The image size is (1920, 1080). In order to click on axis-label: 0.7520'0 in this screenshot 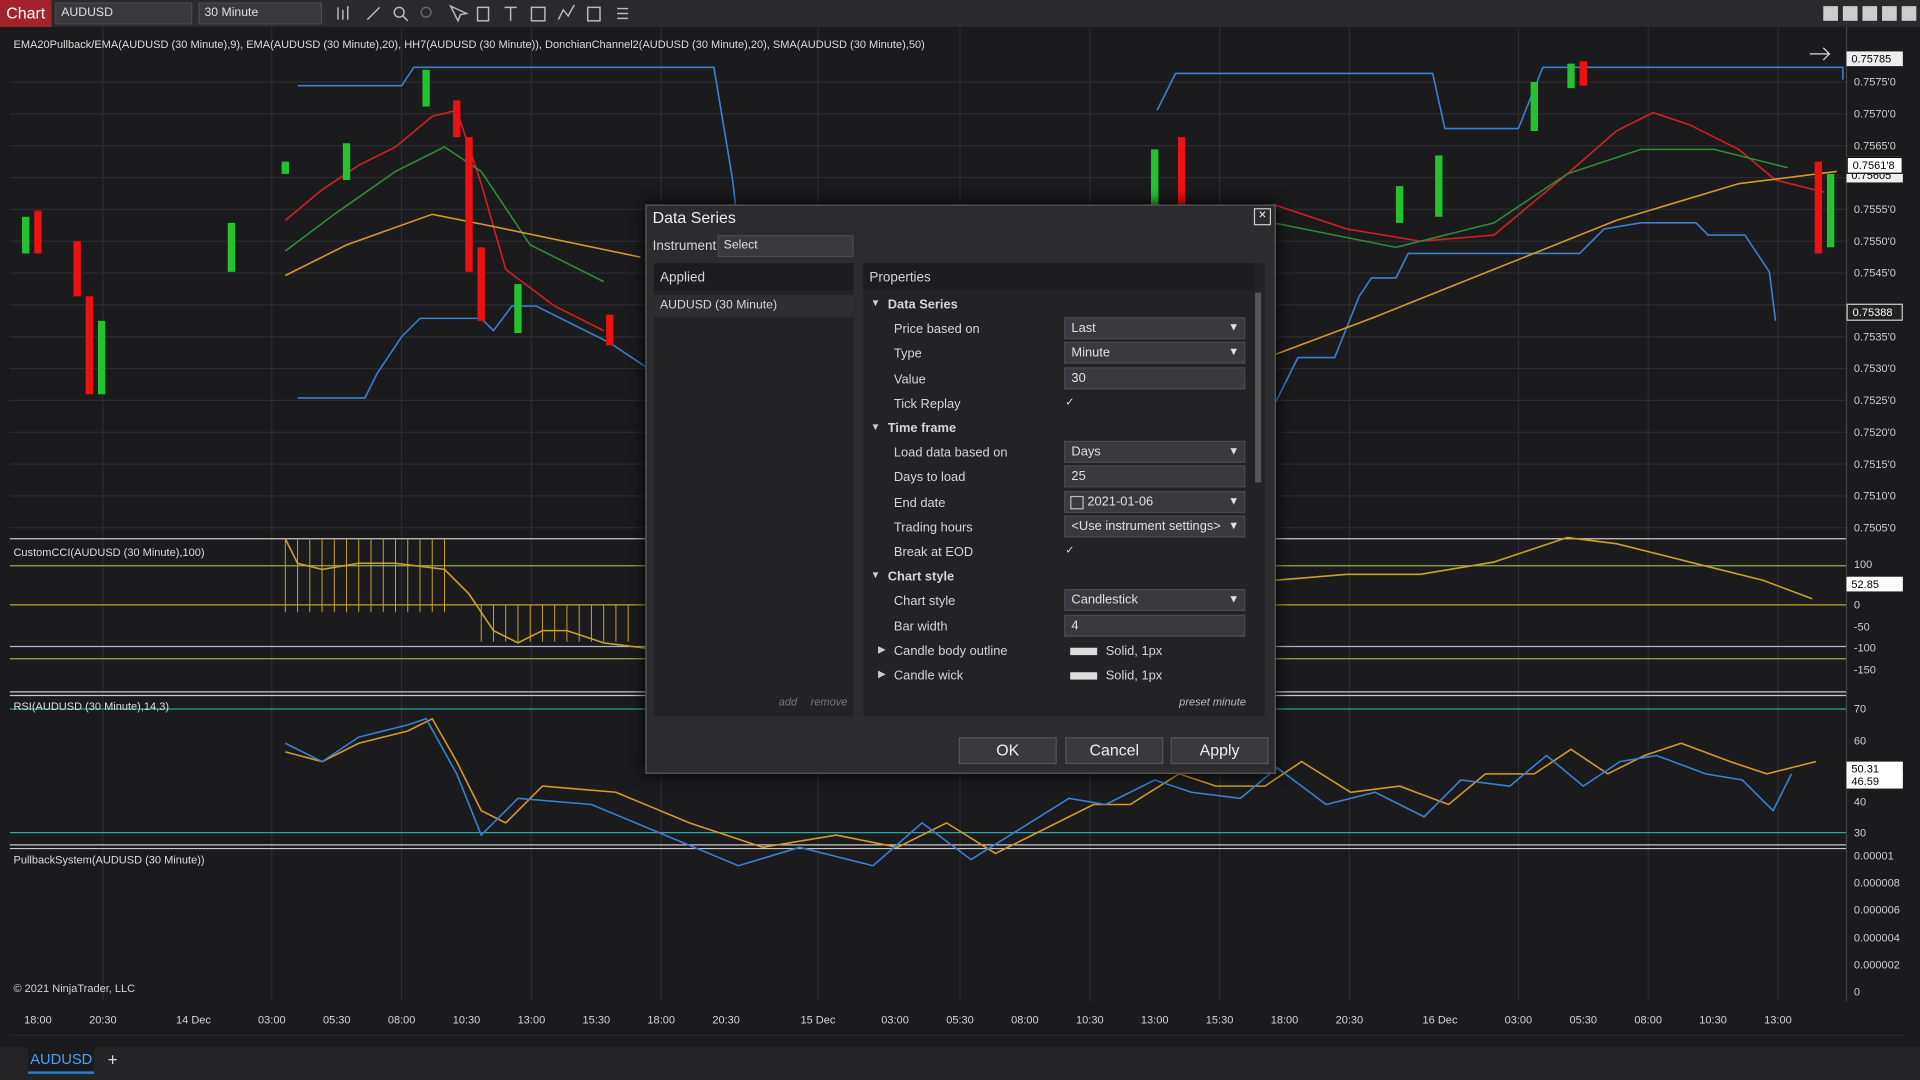, I will do `click(1874, 432)`.